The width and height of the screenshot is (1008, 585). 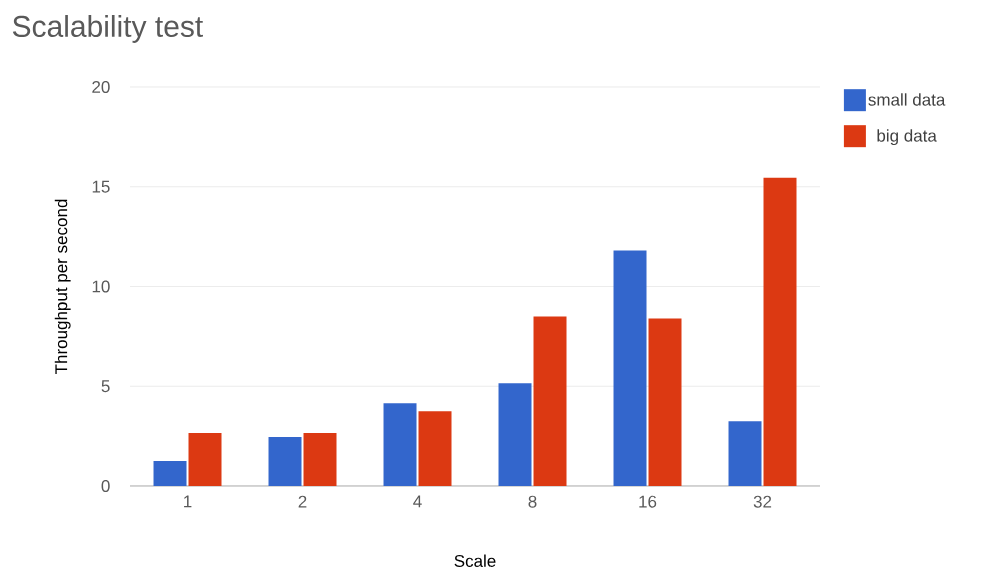 I want to click on x-tick-label: 2, so click(x=302, y=501).